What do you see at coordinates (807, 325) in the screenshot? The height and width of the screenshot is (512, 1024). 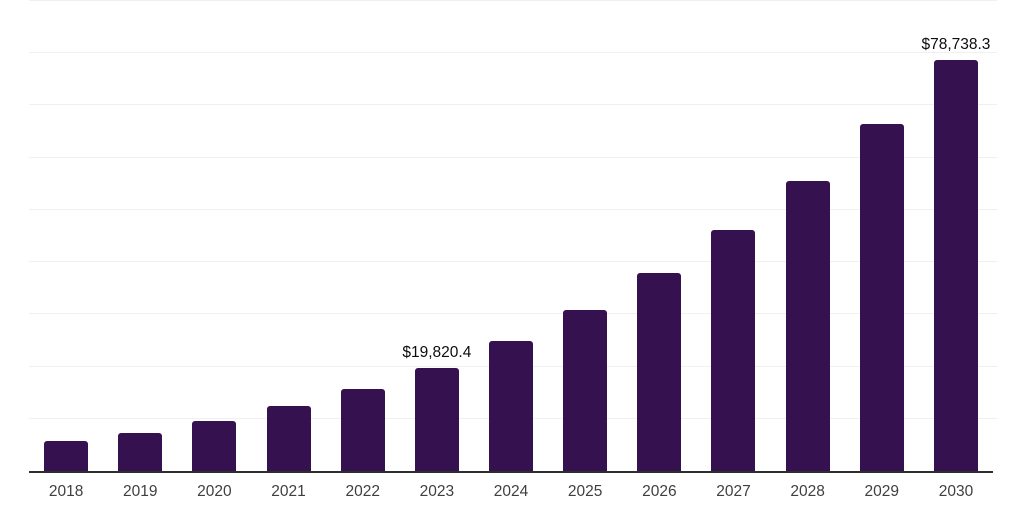 I see `bar-2028` at bounding box center [807, 325].